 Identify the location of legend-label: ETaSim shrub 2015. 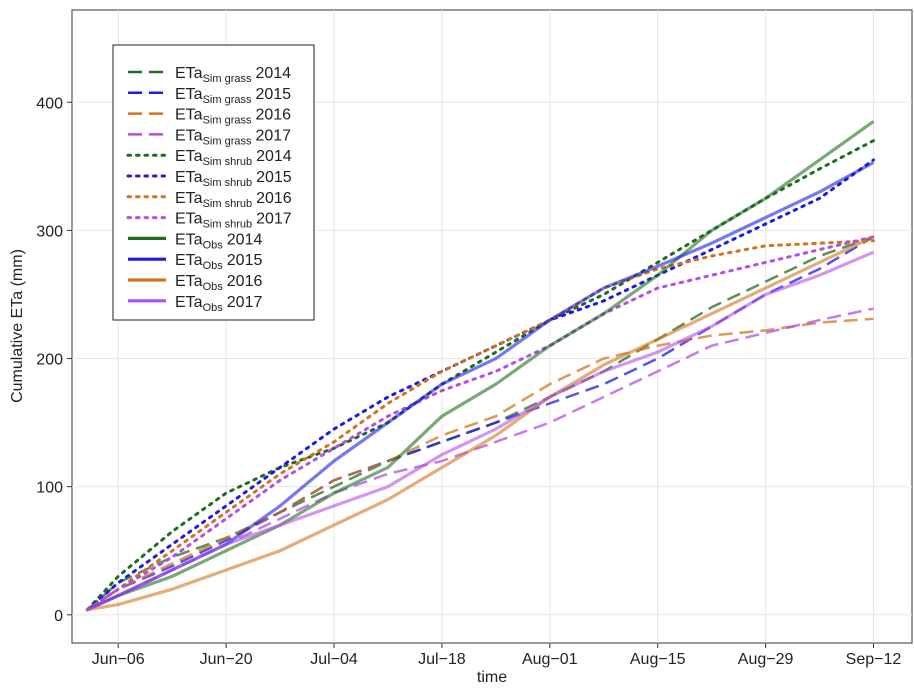
(233, 179).